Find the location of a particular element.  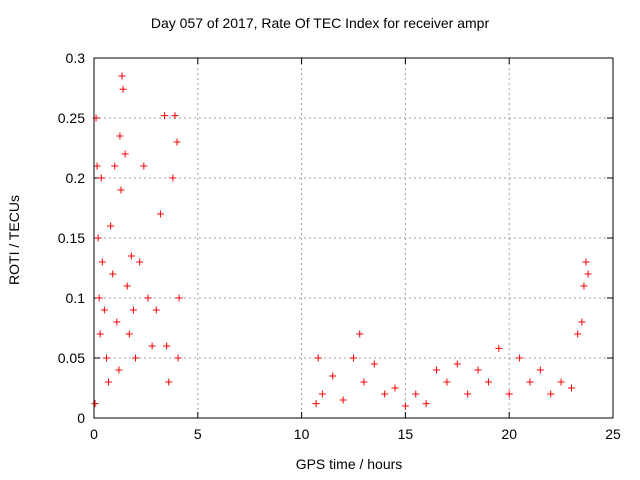

y-tick-label: 0.05 is located at coordinates (71, 358).